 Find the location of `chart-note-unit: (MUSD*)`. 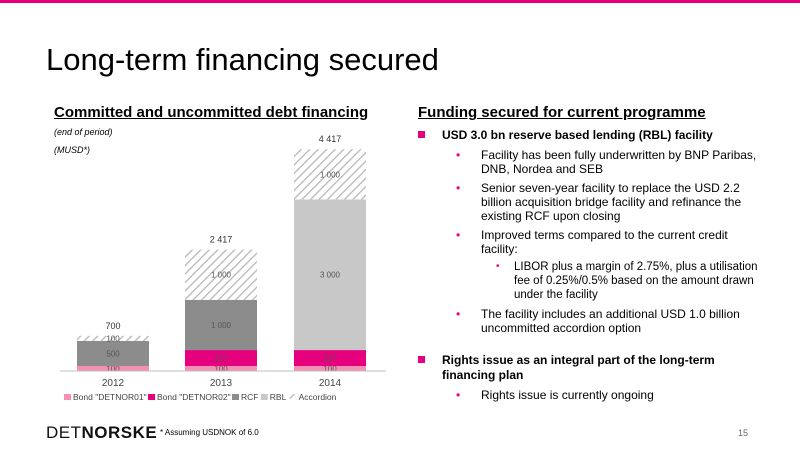

chart-note-unit: (MUSD*) is located at coordinates (72, 150).